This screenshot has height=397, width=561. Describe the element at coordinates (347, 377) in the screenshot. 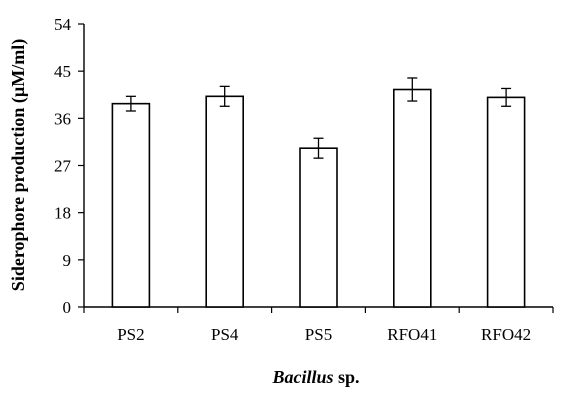

I see `x-axis-title-suffix: sp.` at that location.